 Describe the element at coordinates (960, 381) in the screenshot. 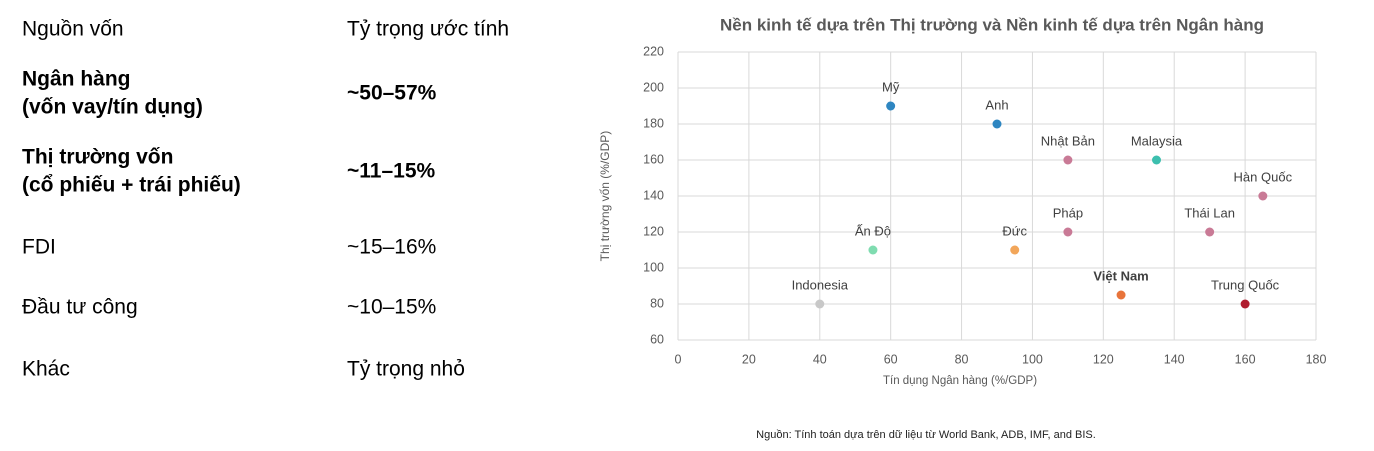

I see `x-axis-label: Tín dụng Ngân hàng (%/GDP)` at that location.